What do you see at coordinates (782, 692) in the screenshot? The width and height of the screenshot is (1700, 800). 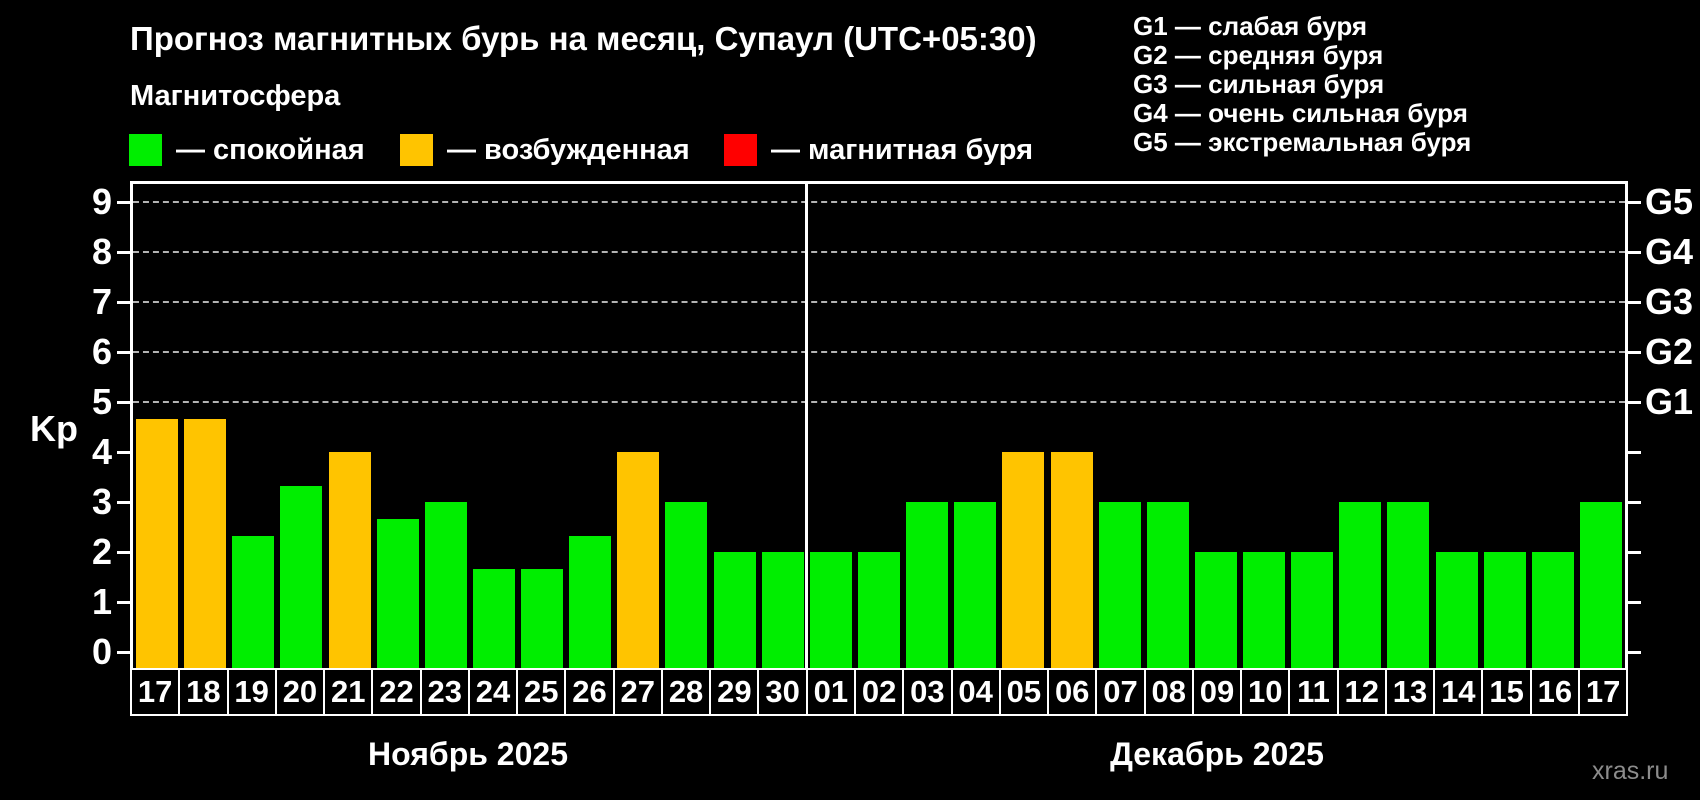 I see `date-label: 30` at bounding box center [782, 692].